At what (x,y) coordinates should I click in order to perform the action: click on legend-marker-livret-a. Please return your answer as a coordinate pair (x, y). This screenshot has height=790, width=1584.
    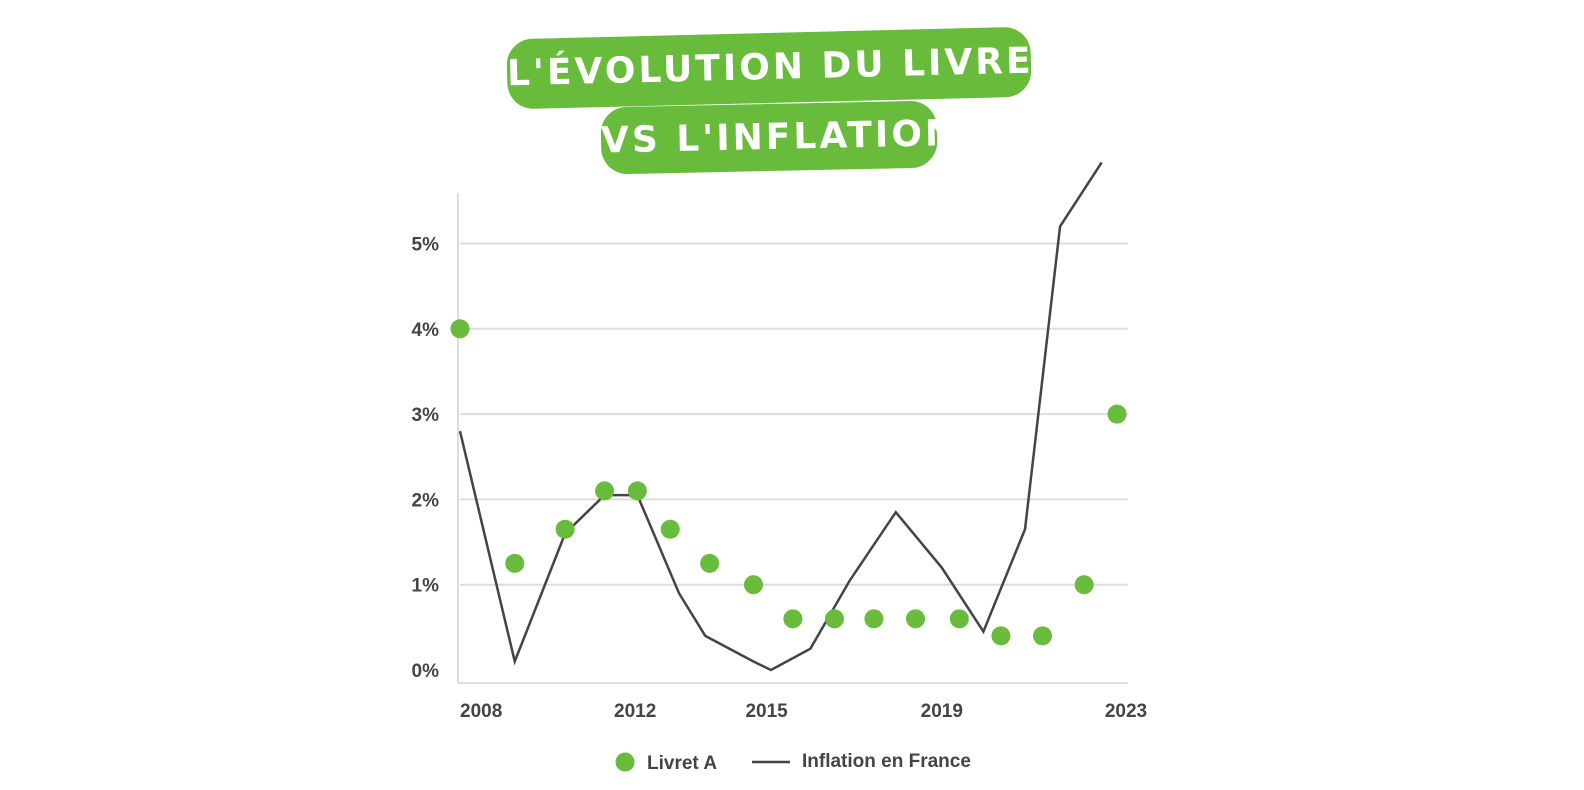
    Looking at the image, I should click on (625, 762).